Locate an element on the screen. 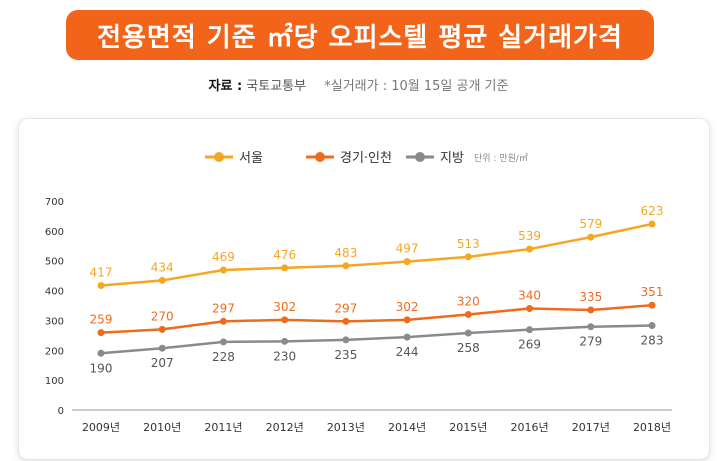 This screenshot has width=717, height=461. x-tick-label-2: 2011년 is located at coordinates (223, 427).